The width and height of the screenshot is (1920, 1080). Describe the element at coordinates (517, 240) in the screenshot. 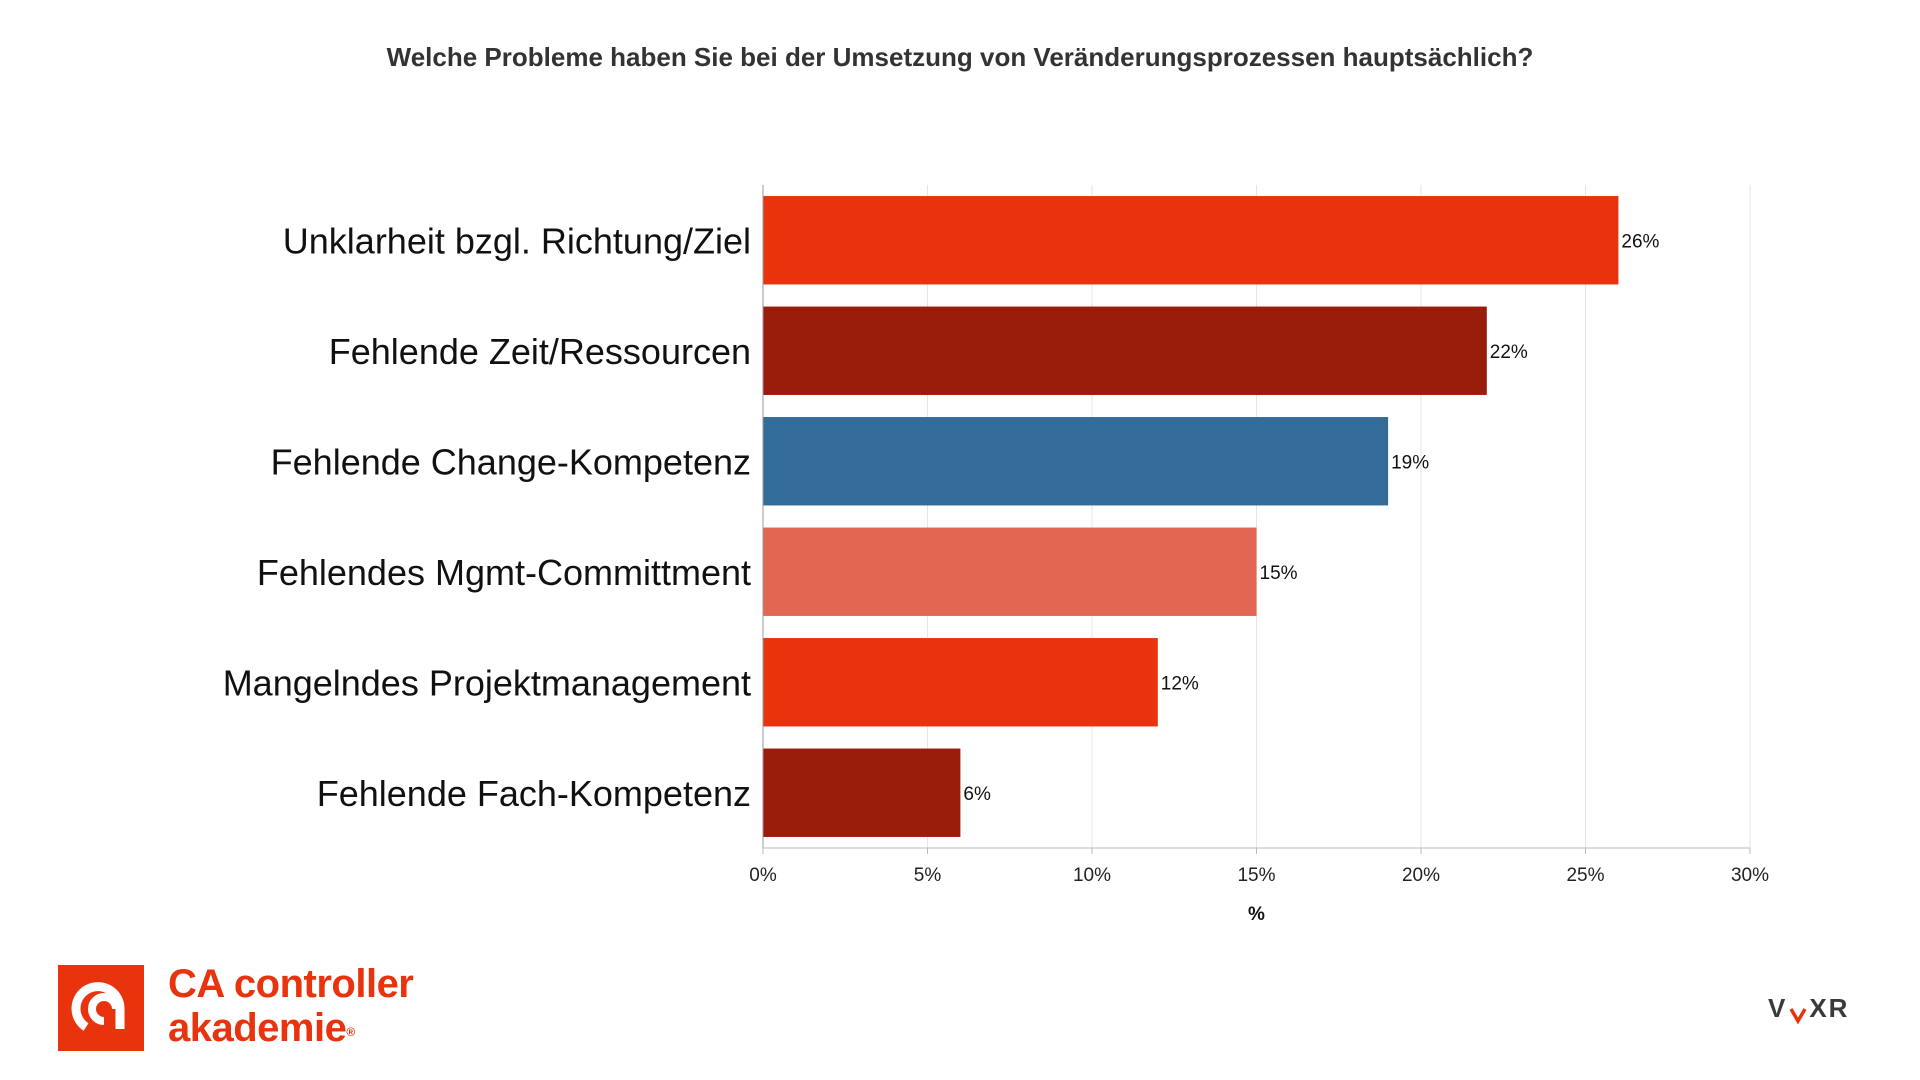

I see `category-label: Unklarheit bzgl. Richtung/Ziel` at that location.